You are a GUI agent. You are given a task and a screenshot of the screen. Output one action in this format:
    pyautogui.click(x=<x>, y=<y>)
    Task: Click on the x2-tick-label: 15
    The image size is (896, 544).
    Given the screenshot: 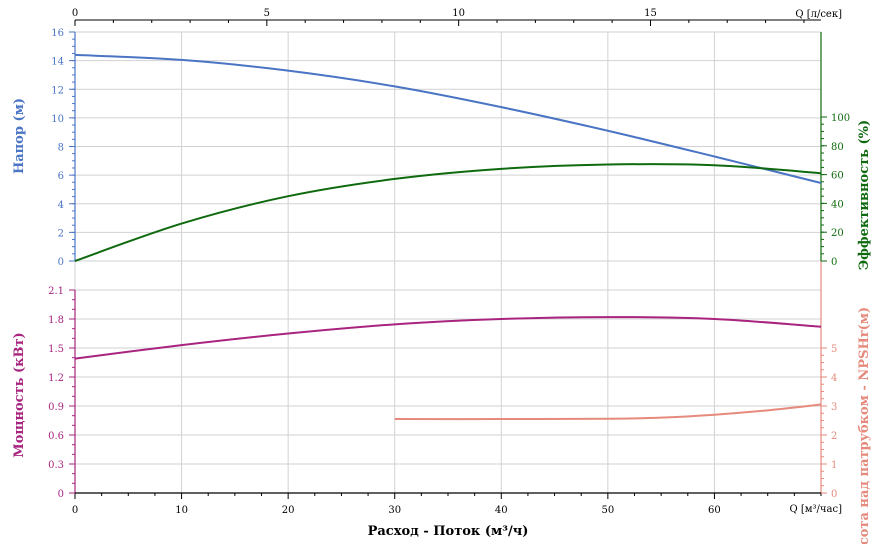 What is the action you would take?
    pyautogui.click(x=650, y=13)
    